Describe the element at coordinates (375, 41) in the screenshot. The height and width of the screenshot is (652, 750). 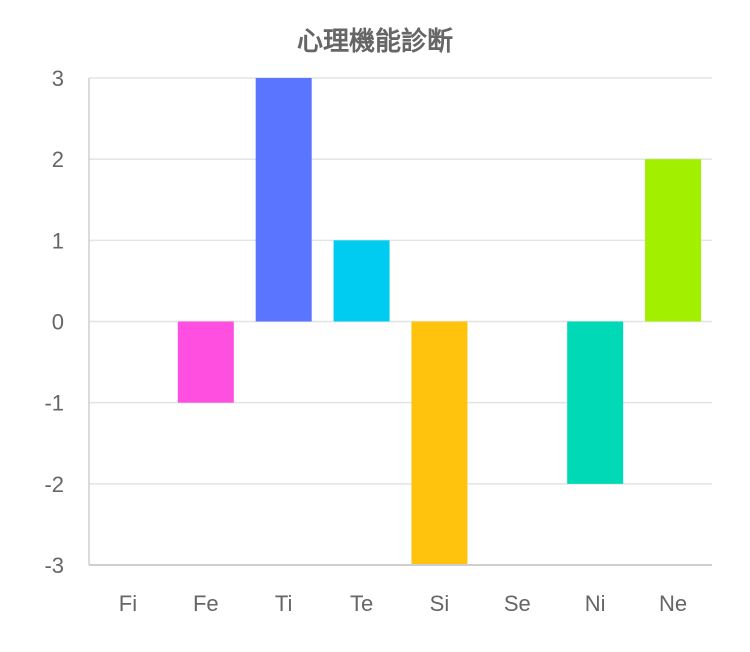
I see `chart-title: 心理機能診断` at that location.